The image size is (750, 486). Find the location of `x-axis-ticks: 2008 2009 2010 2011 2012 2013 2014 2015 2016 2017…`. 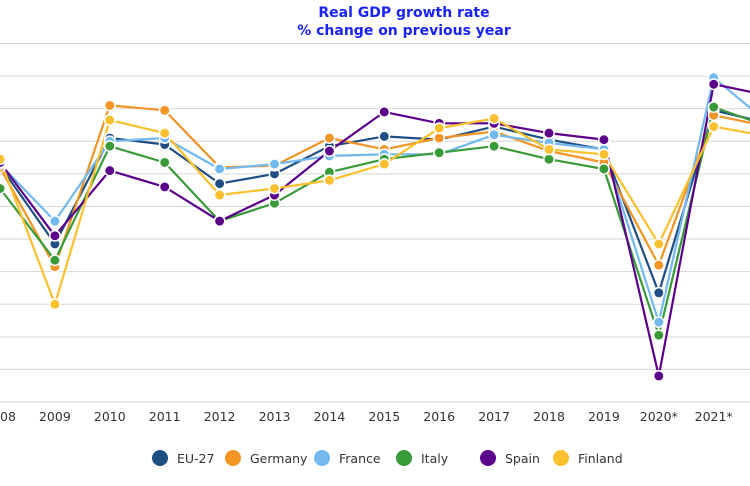

x-axis-ticks: 2008 2009 2010 2011 2012 2013 2014 2015 2016 2017… is located at coordinates (366, 416).